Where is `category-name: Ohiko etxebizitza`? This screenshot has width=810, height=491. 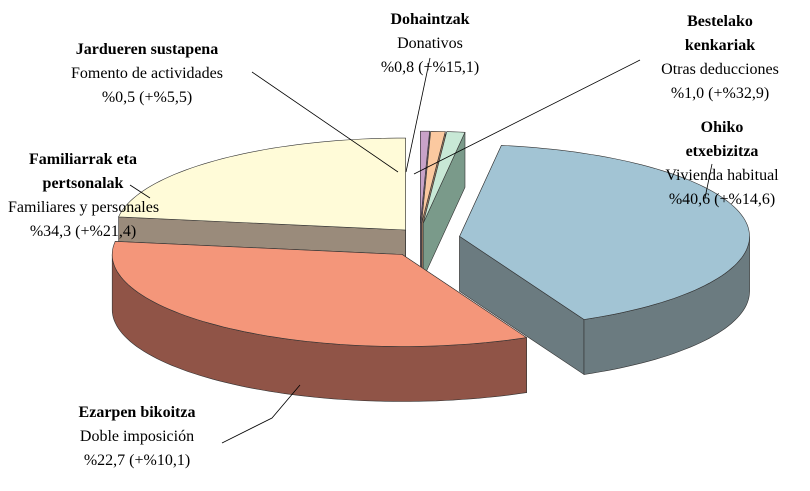 category-name: Ohiko etxebizitza is located at coordinates (722, 139).